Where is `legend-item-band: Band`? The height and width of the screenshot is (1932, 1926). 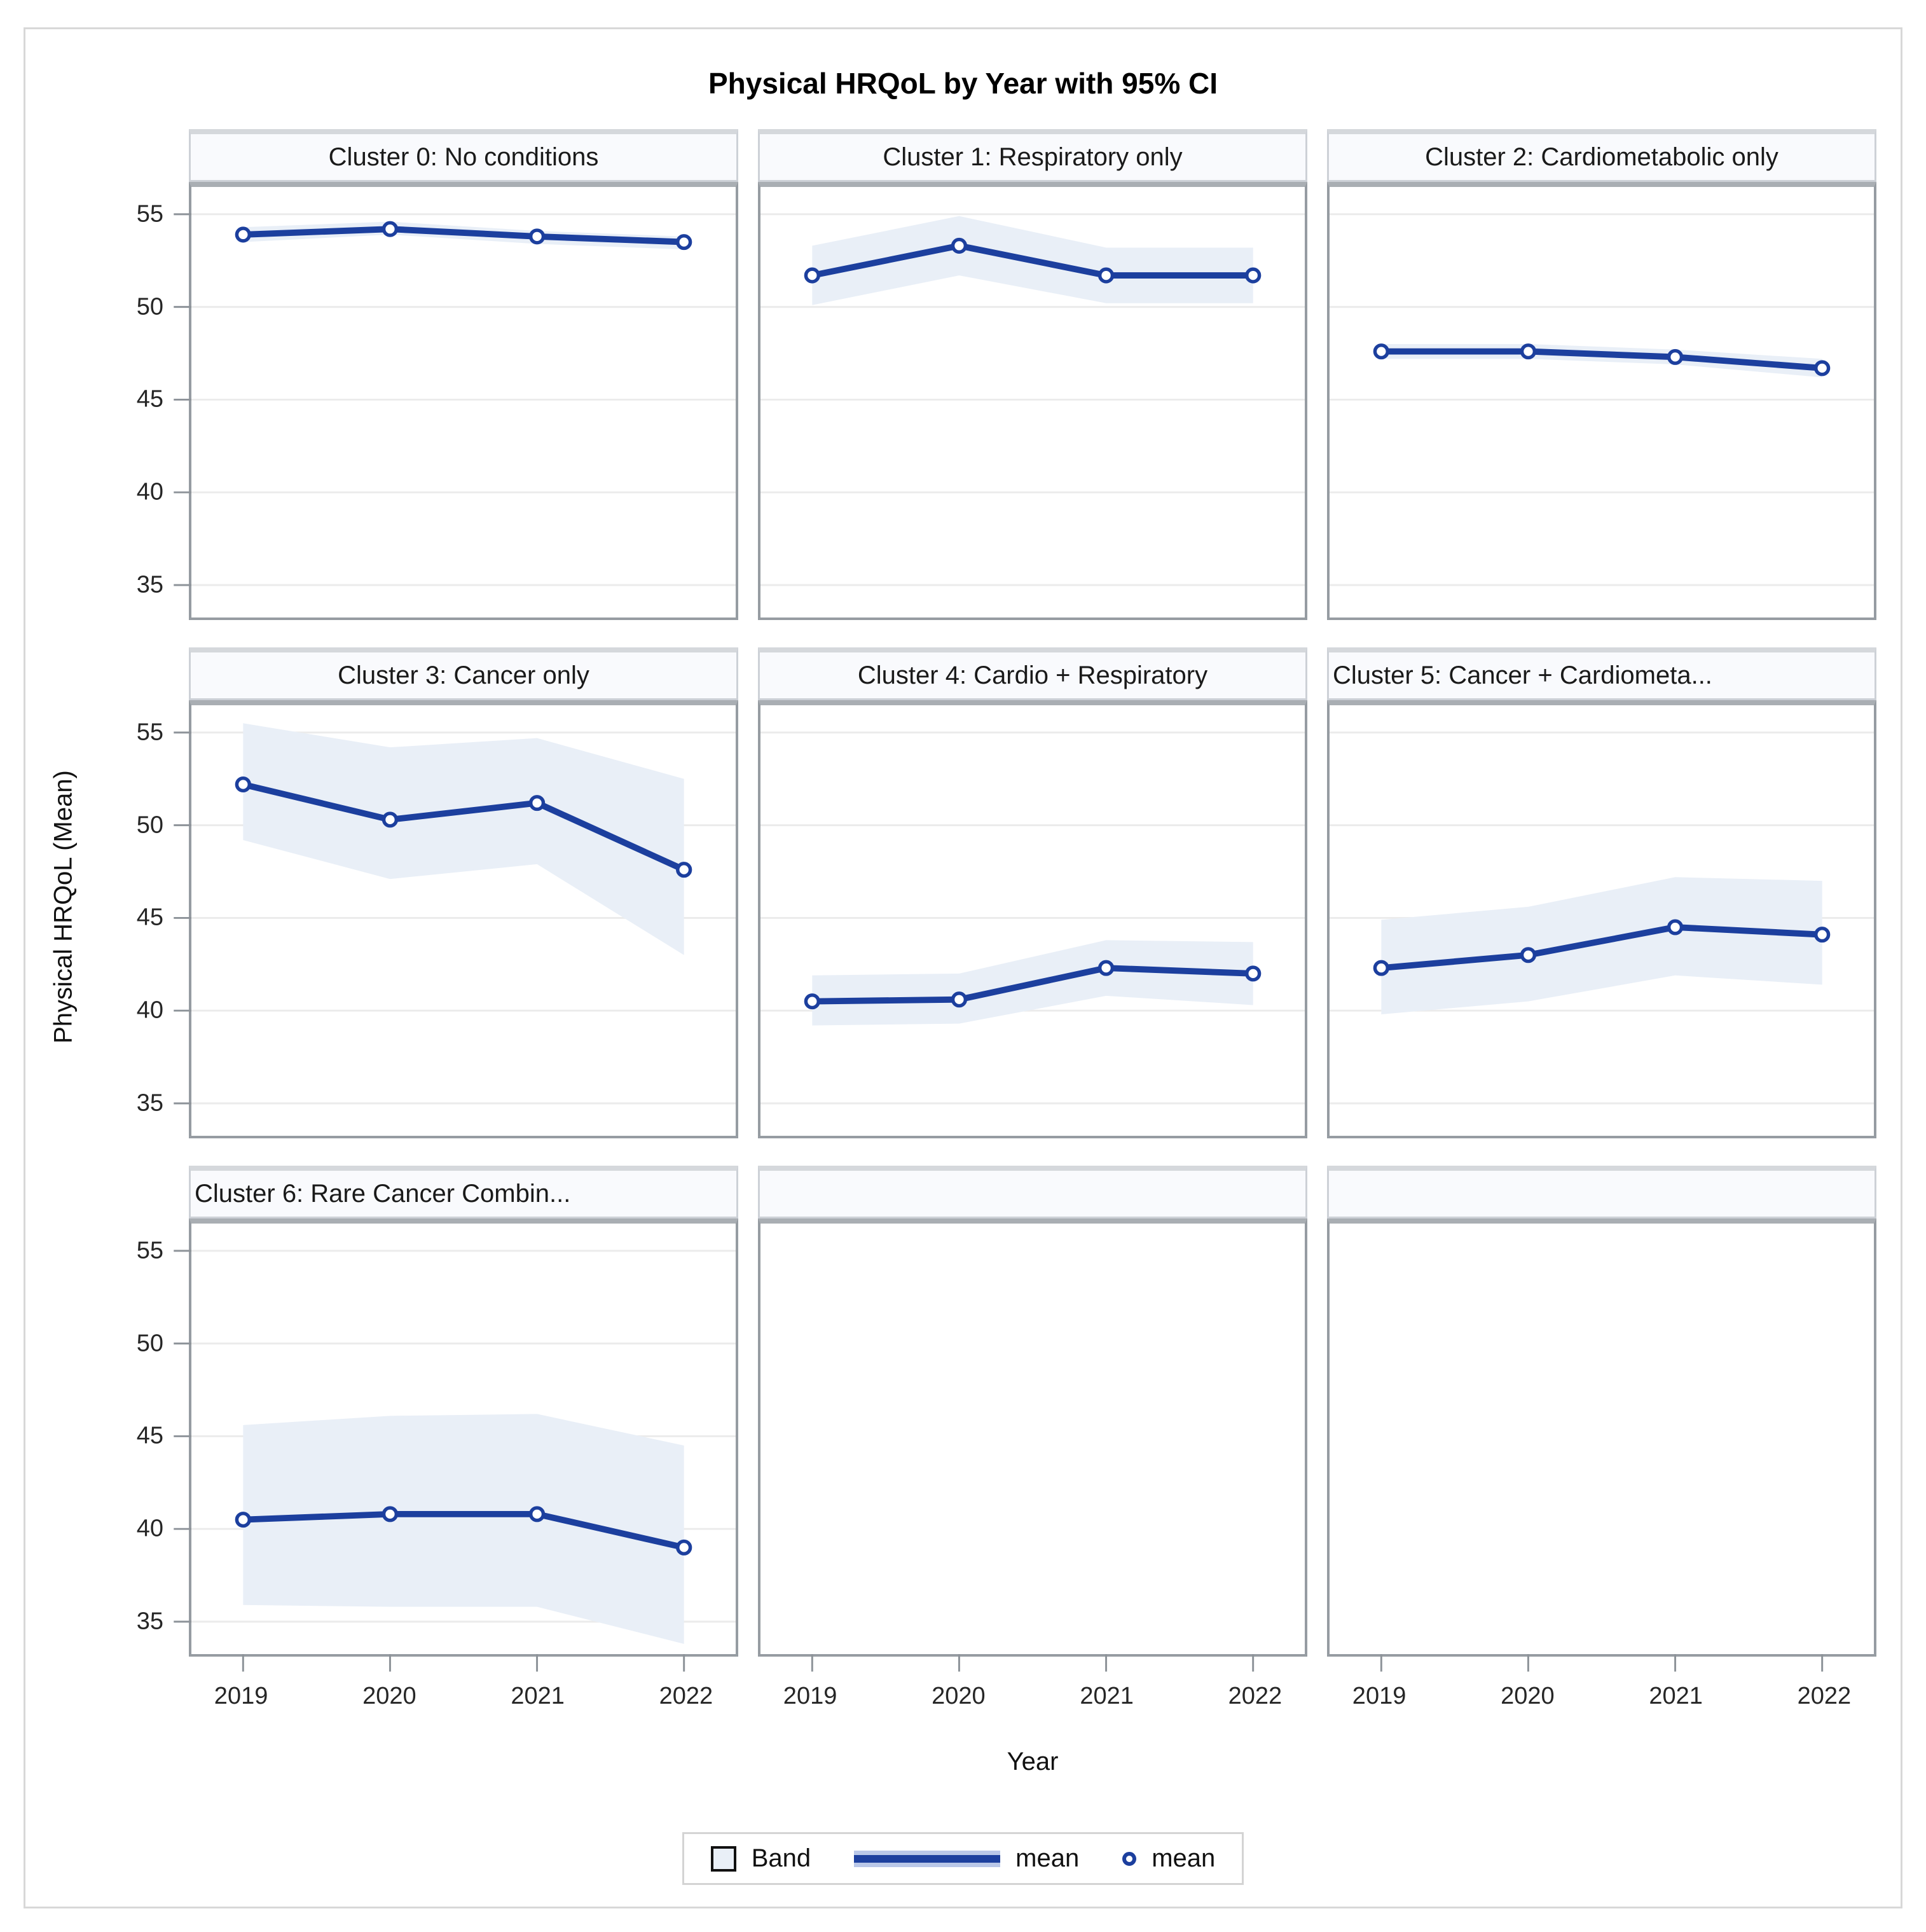 legend-item-band: Band is located at coordinates (760, 1859).